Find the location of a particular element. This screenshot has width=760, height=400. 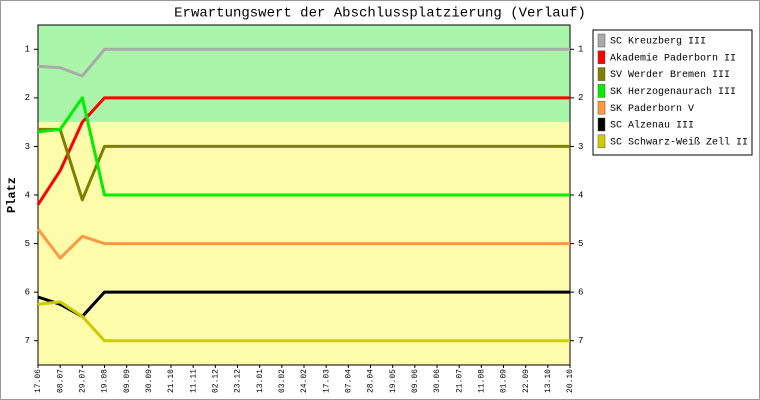

x-tick-label: 20.10 is located at coordinates (570, 381).